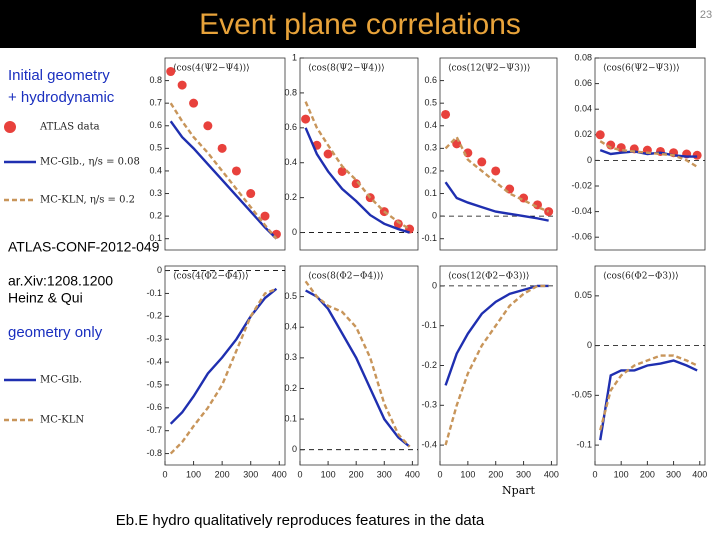 The height and width of the screenshot is (540, 720). Describe the element at coordinates (154, 384) in the screenshot. I see `y-tick-label: -0.5` at that location.